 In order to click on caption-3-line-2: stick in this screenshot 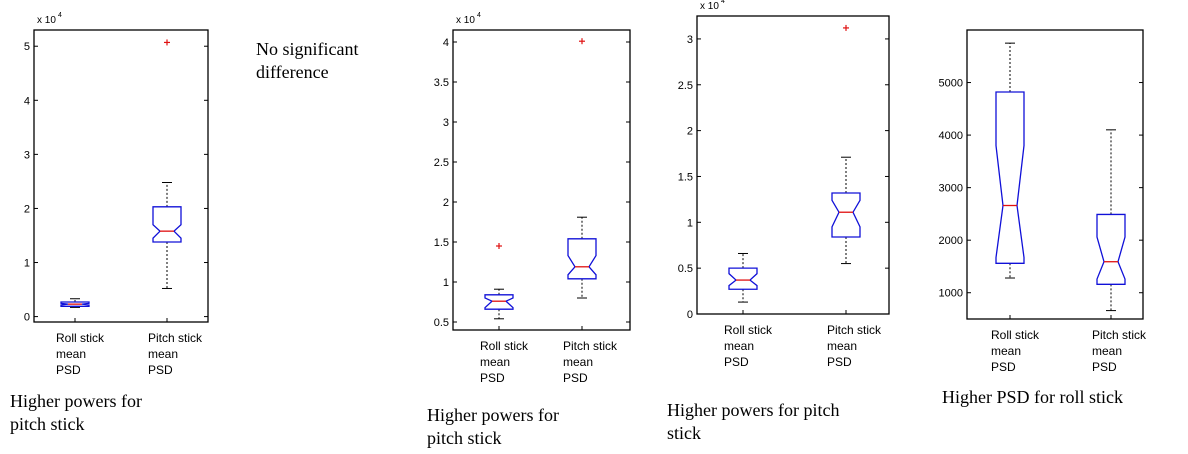, I will do `click(684, 433)`.